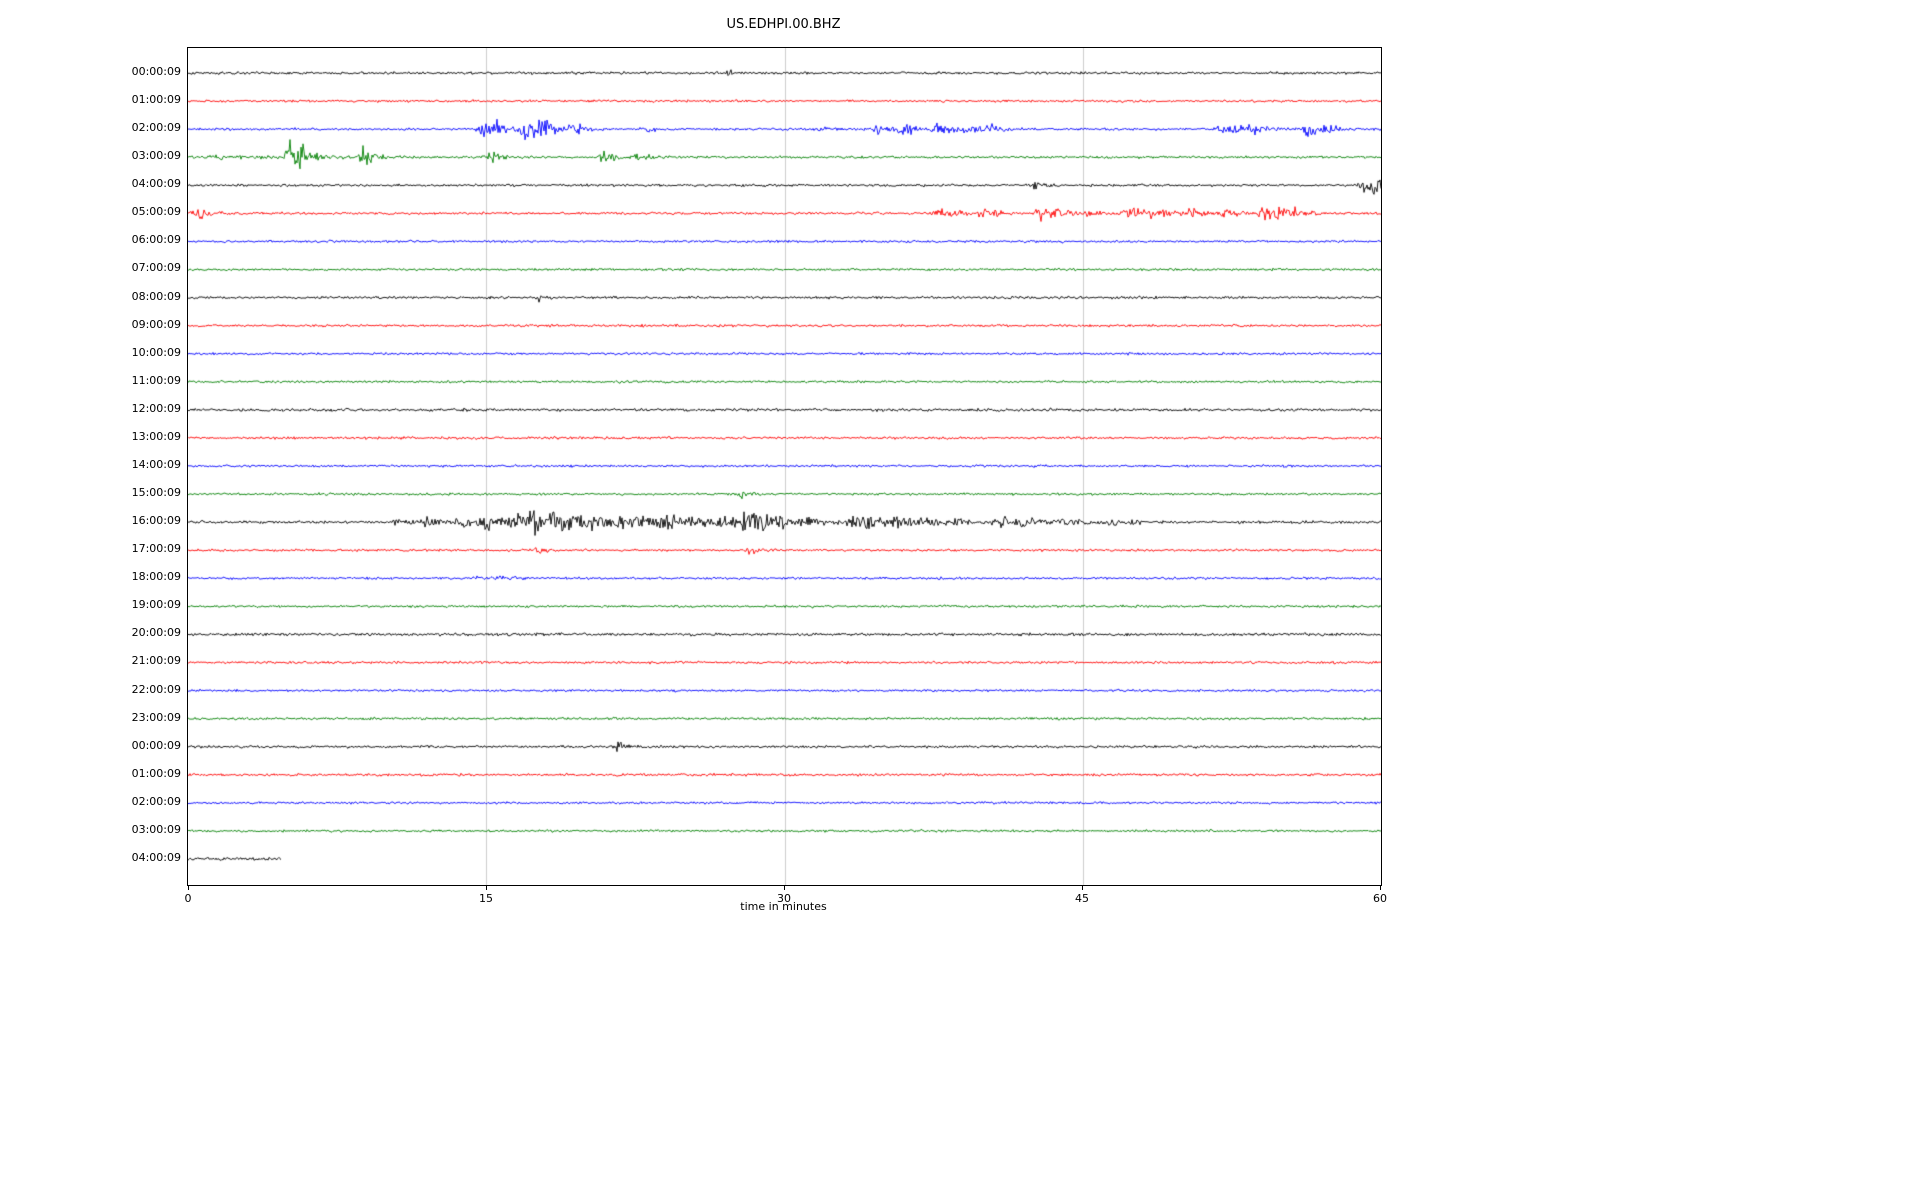 The width and height of the screenshot is (1920, 1200). I want to click on row-label: 06:00:09, so click(156, 240).